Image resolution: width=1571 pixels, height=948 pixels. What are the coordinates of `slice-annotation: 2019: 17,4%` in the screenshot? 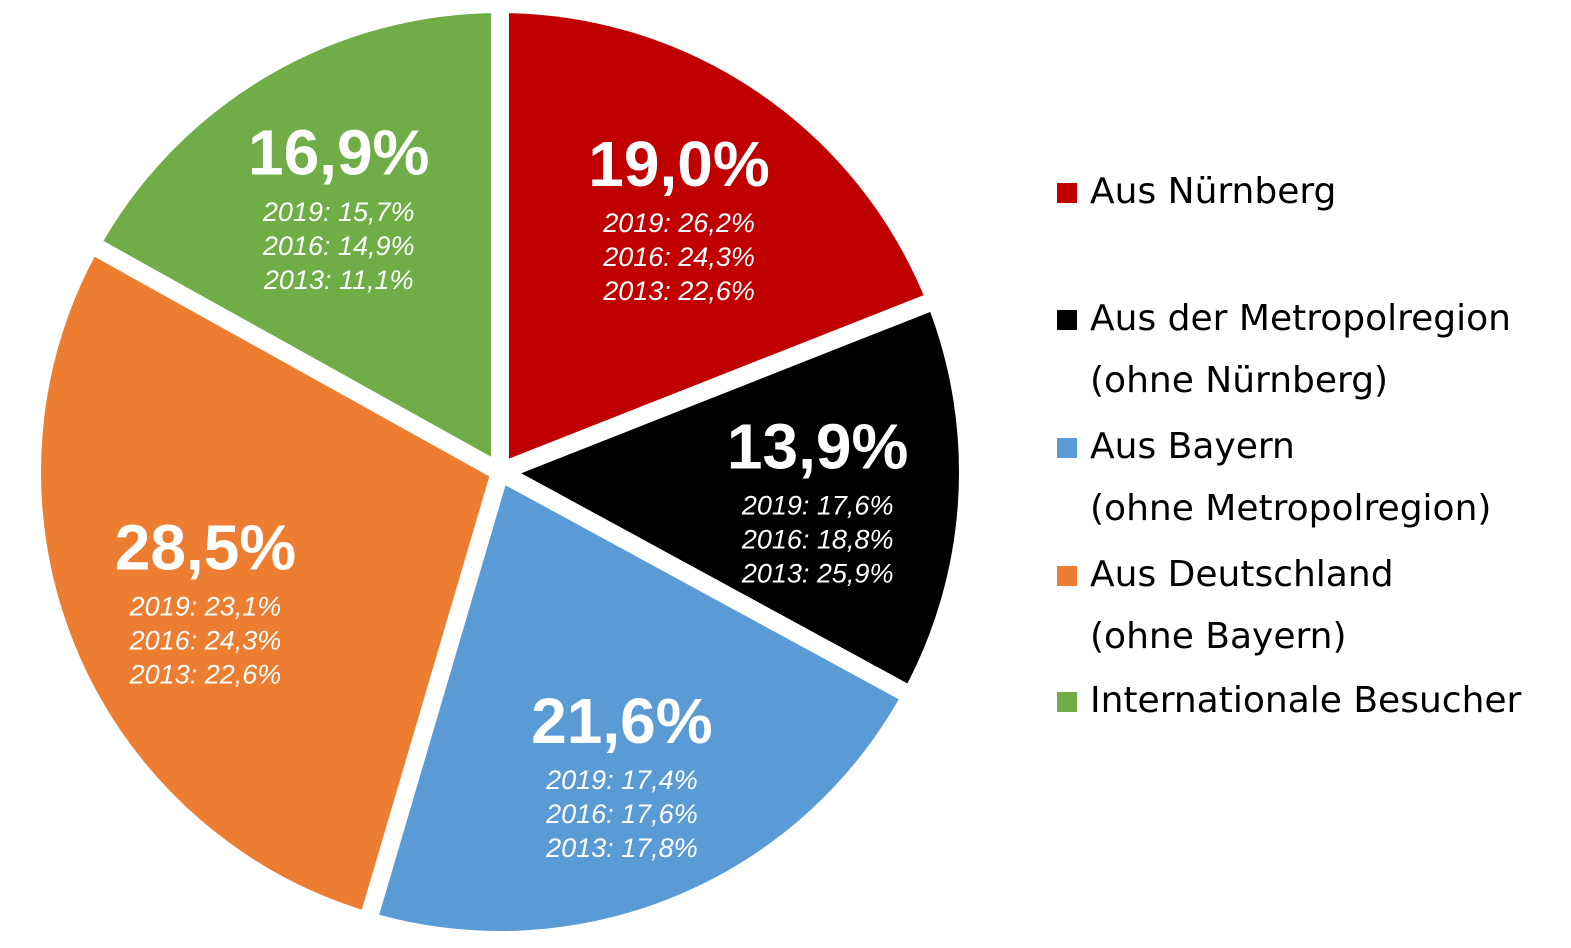 It's located at (621, 780).